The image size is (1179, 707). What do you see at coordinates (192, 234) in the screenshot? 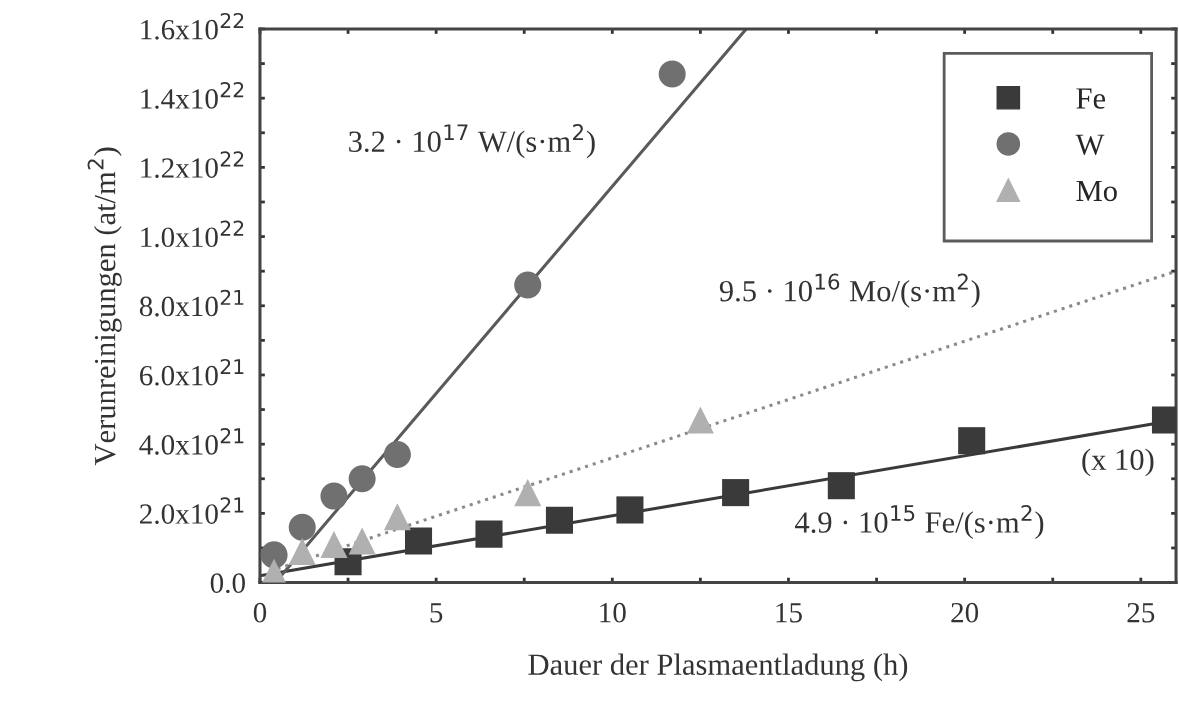
I see `y-tick-label: 1.0x10$^{22}$` at bounding box center [192, 234].